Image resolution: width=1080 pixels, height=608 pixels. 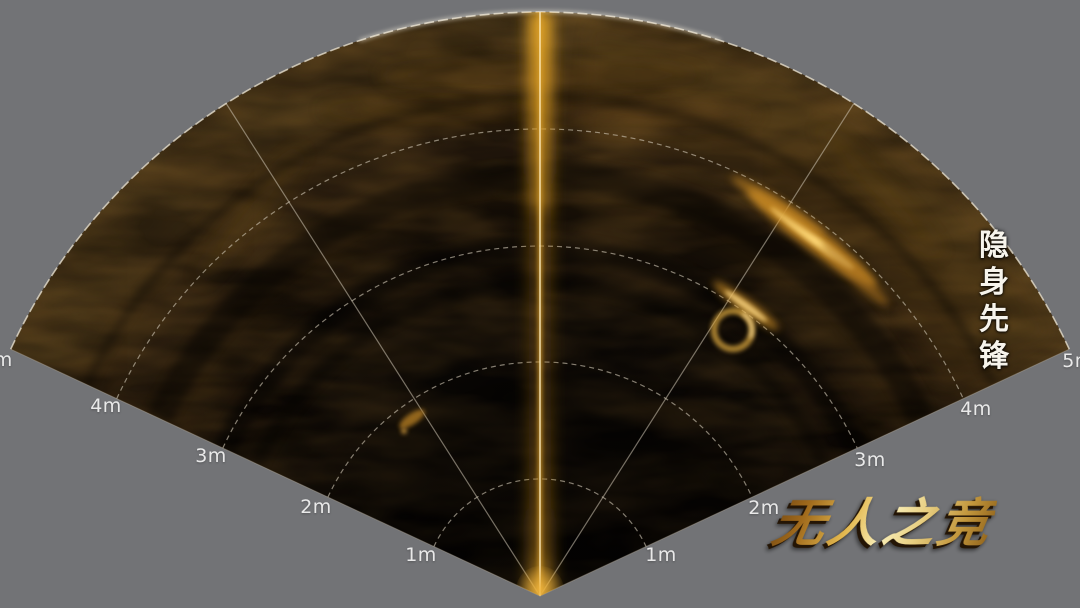 I want to click on caption-char: 隐, so click(x=994, y=245).